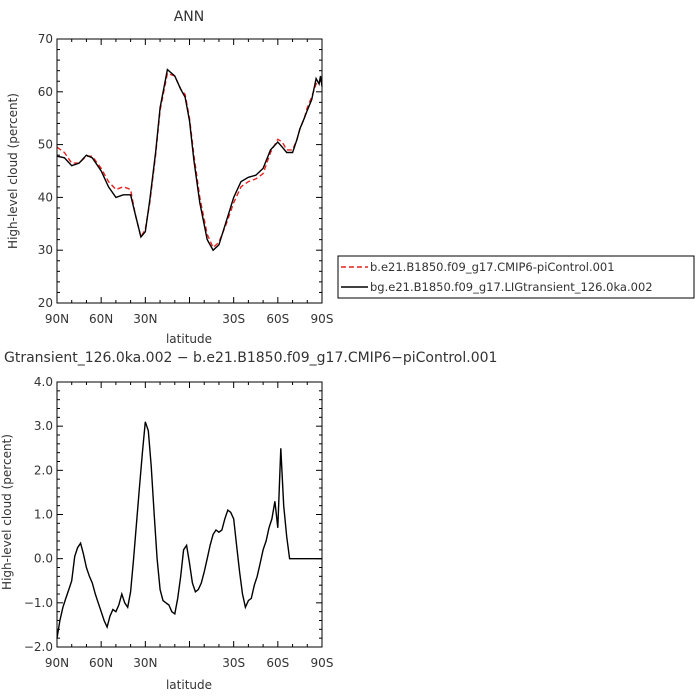 This screenshot has height=700, width=700. Describe the element at coordinates (45, 197) in the screenshot. I see `y-tick-label: 40` at that location.